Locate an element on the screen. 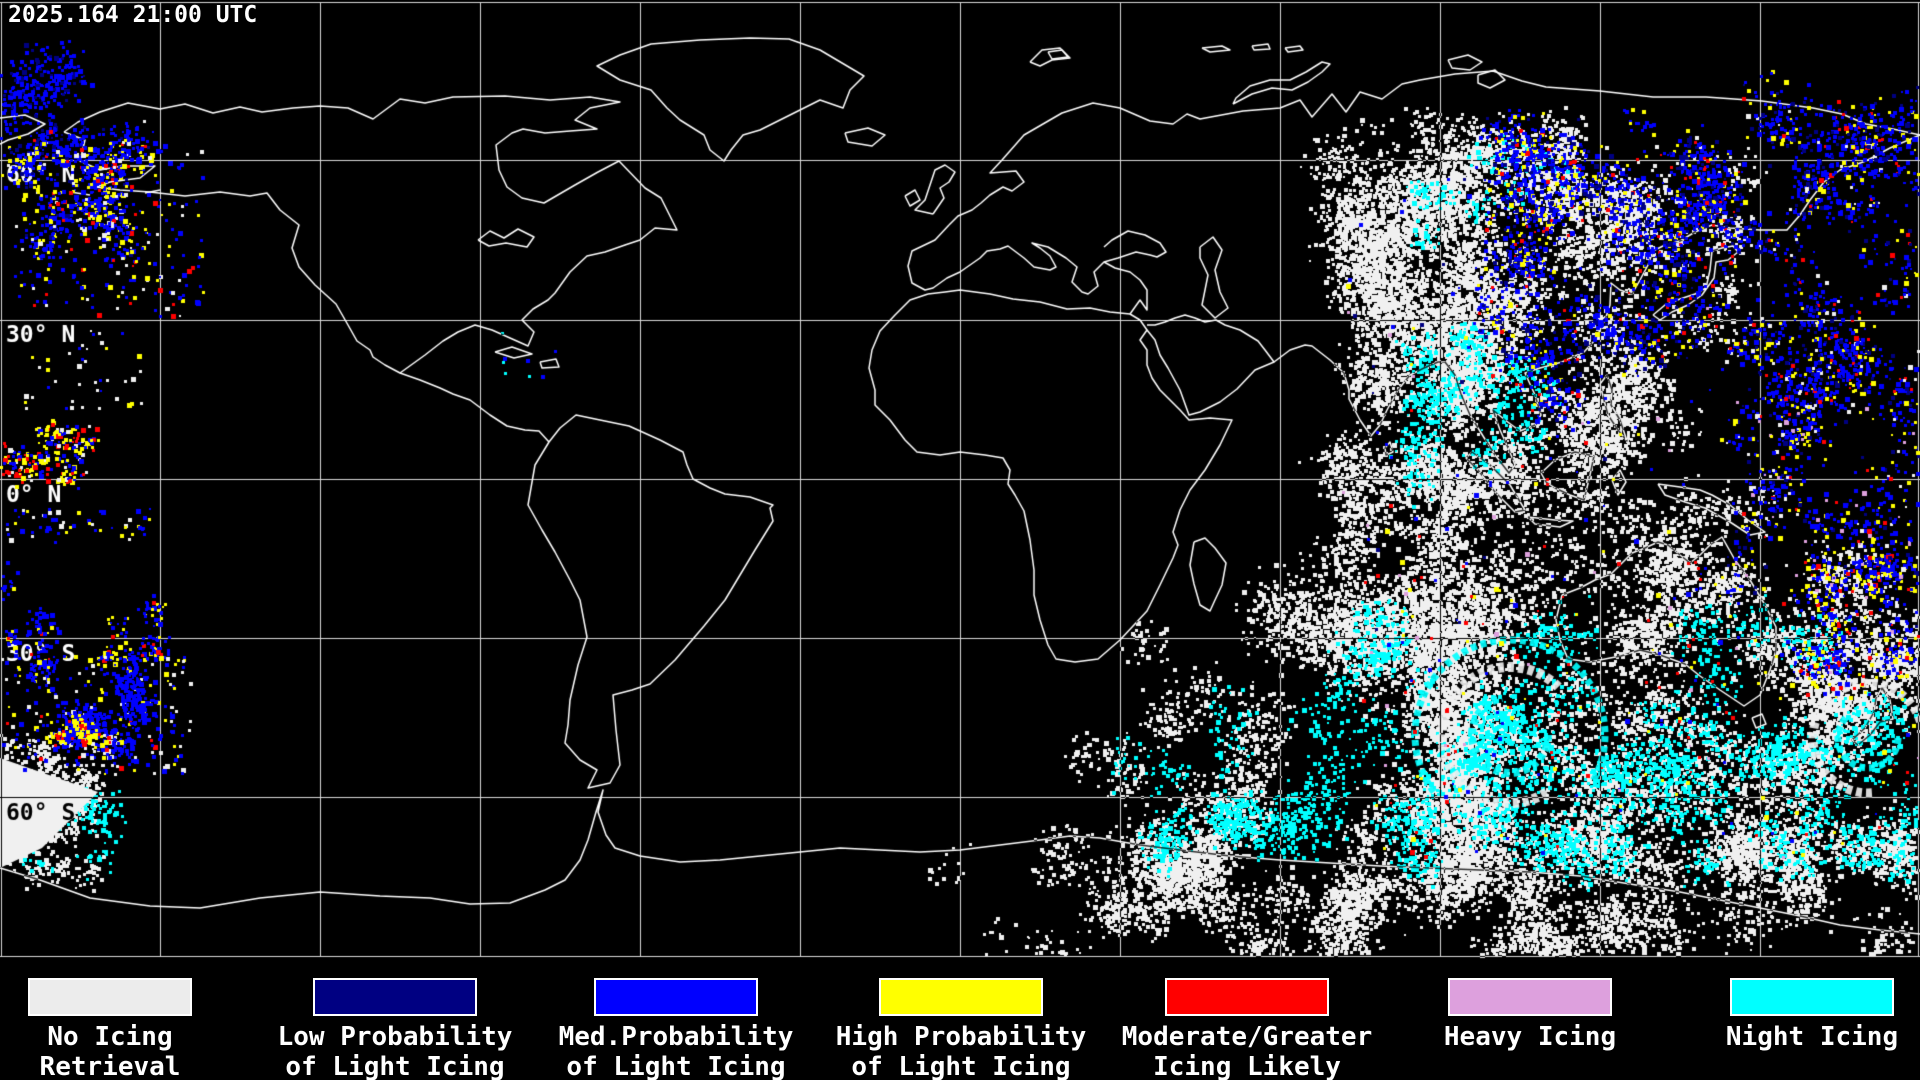 The image size is (1920, 1080). legend-label: Icing Likely is located at coordinates (1247, 1066).